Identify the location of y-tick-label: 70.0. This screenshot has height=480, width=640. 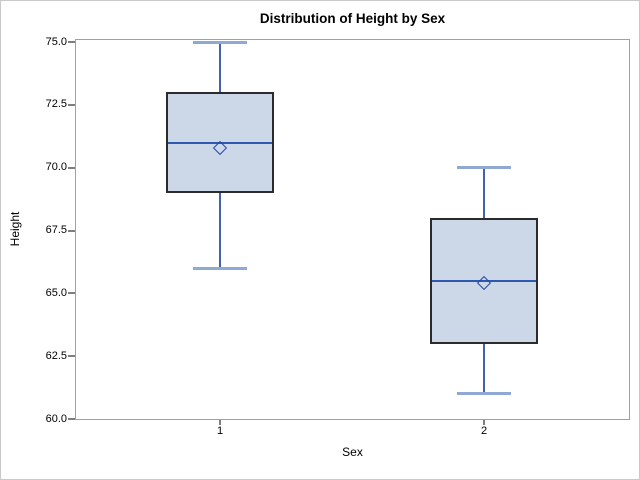
(56, 167).